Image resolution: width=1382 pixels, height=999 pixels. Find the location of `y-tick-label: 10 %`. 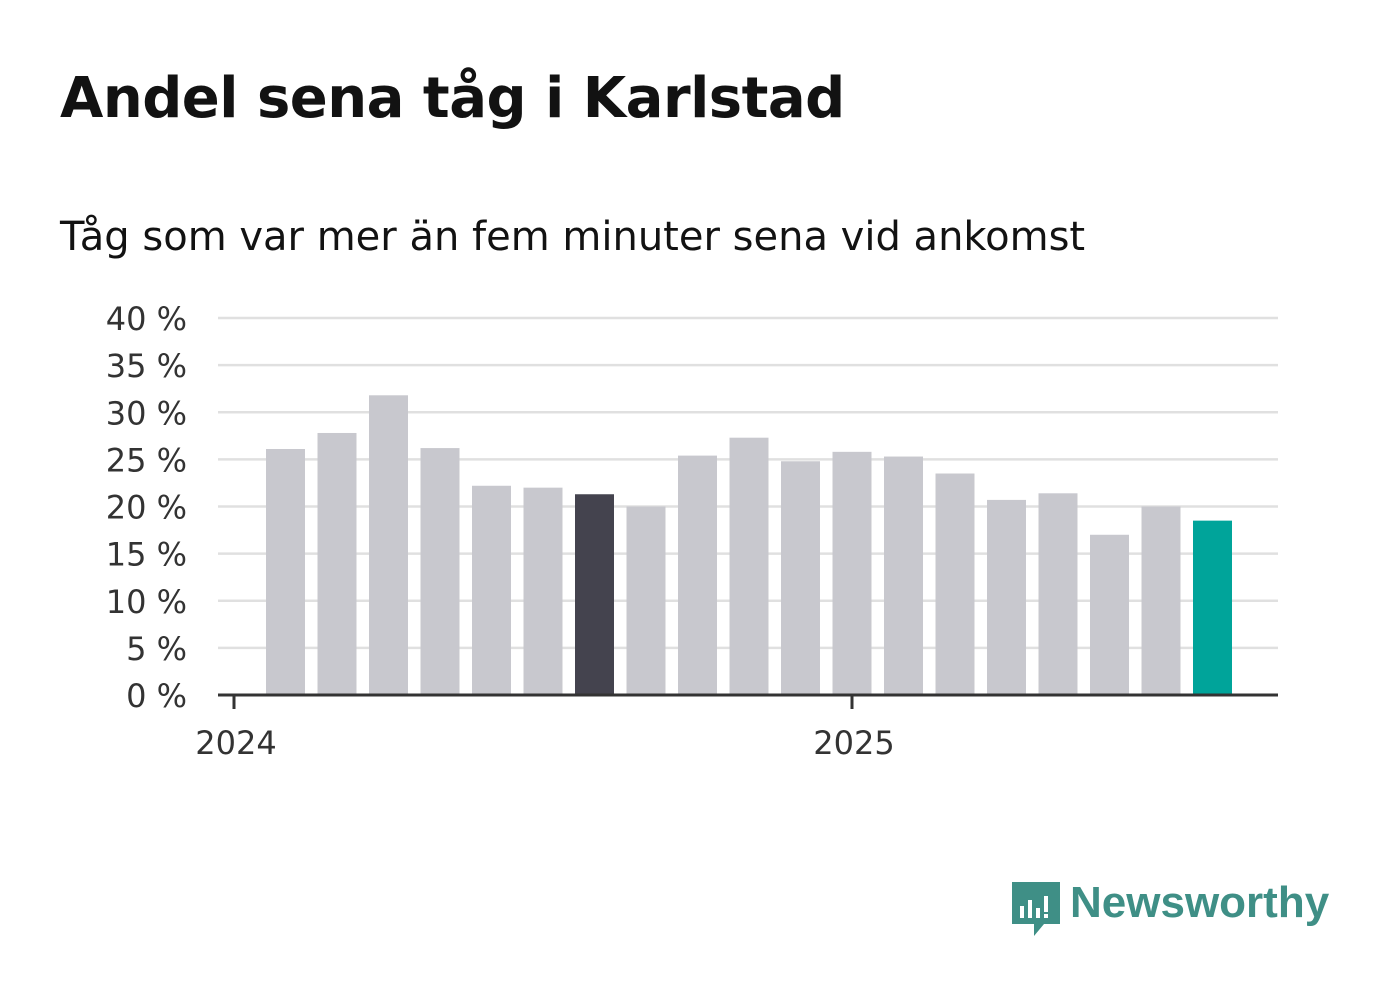

y-tick-label: 10 % is located at coordinates (146, 602).